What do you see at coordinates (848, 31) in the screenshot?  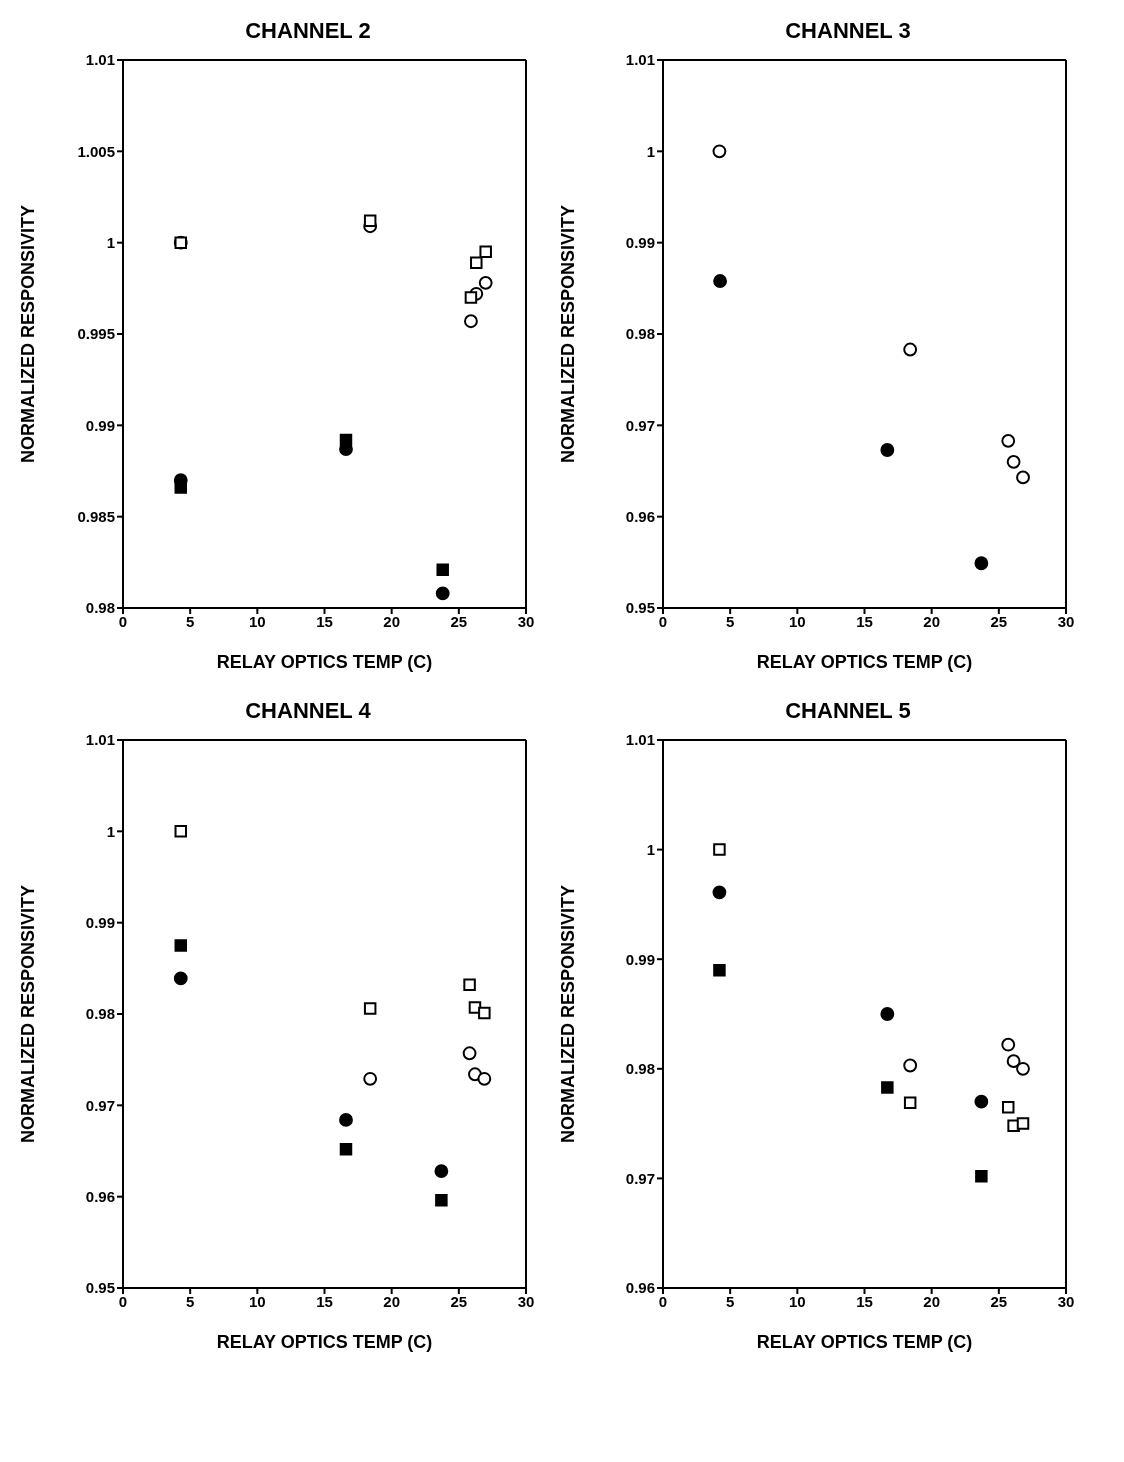 I see `chart-title: CHANNEL 3` at bounding box center [848, 31].